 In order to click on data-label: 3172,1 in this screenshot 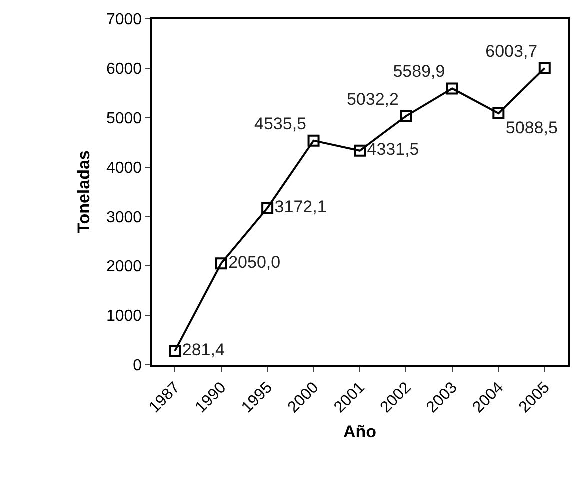, I will do `click(300, 206)`.